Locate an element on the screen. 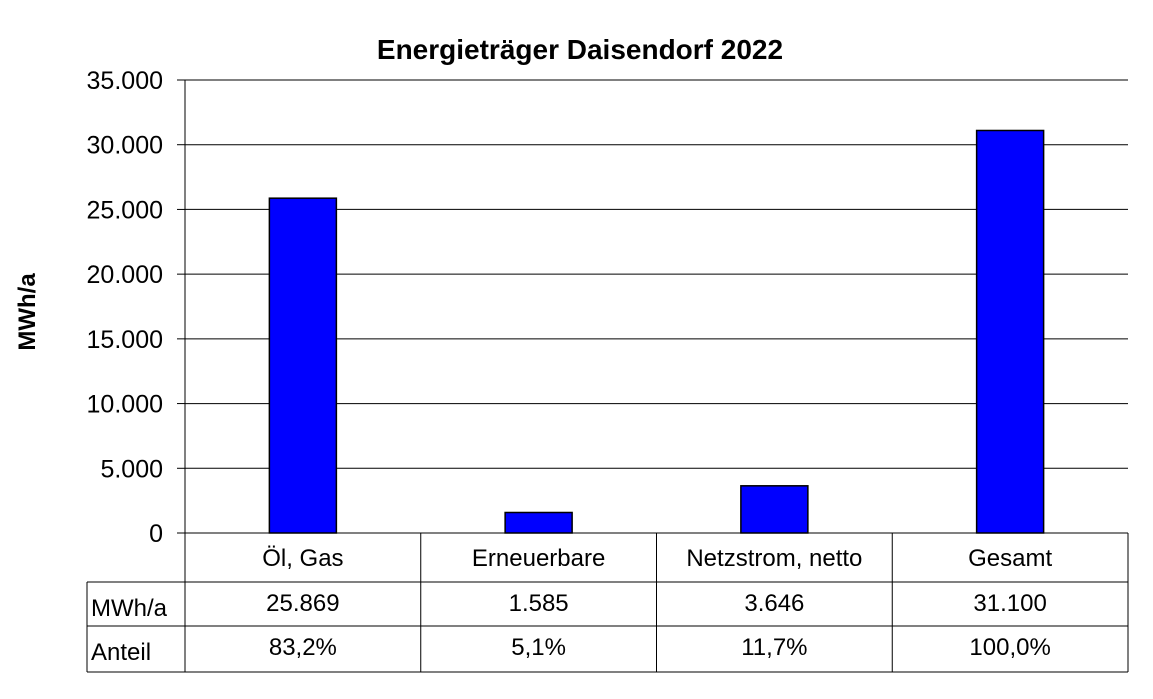 The image size is (1153, 699). y-tick-label: 20.000 is located at coordinates (125, 275).